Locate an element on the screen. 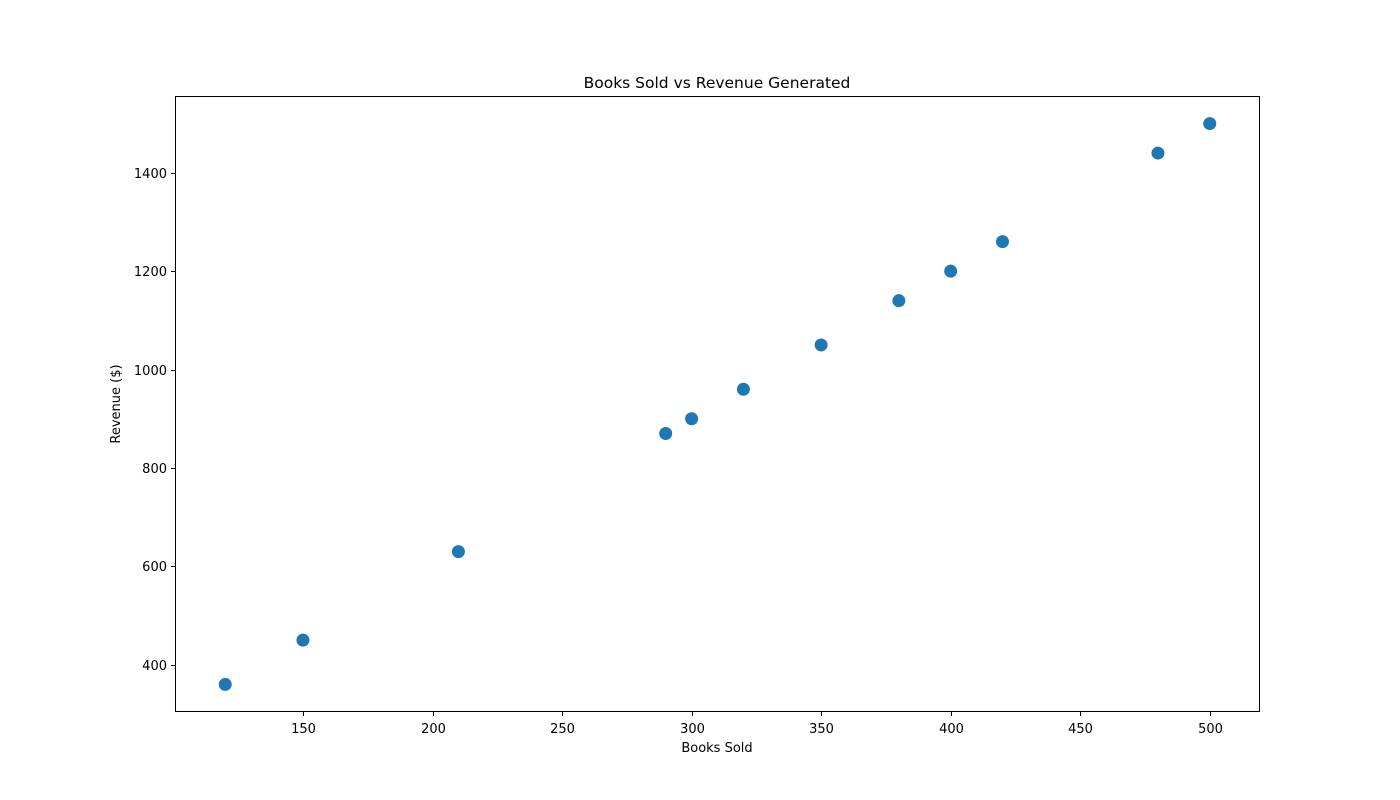  x-tick-label: 200 is located at coordinates (433, 729).